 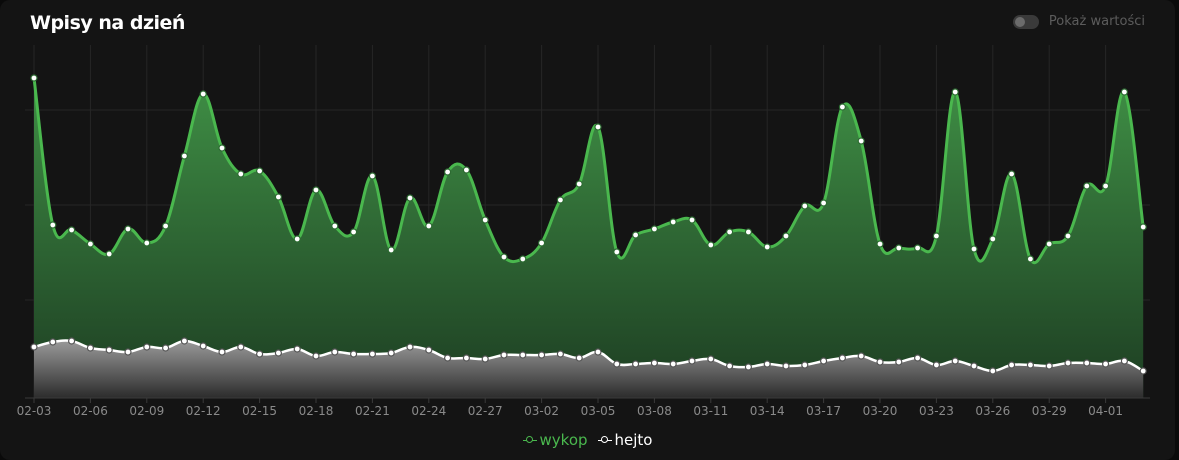 What do you see at coordinates (555, 440) in the screenshot?
I see `legend-item-wykop: wykop` at bounding box center [555, 440].